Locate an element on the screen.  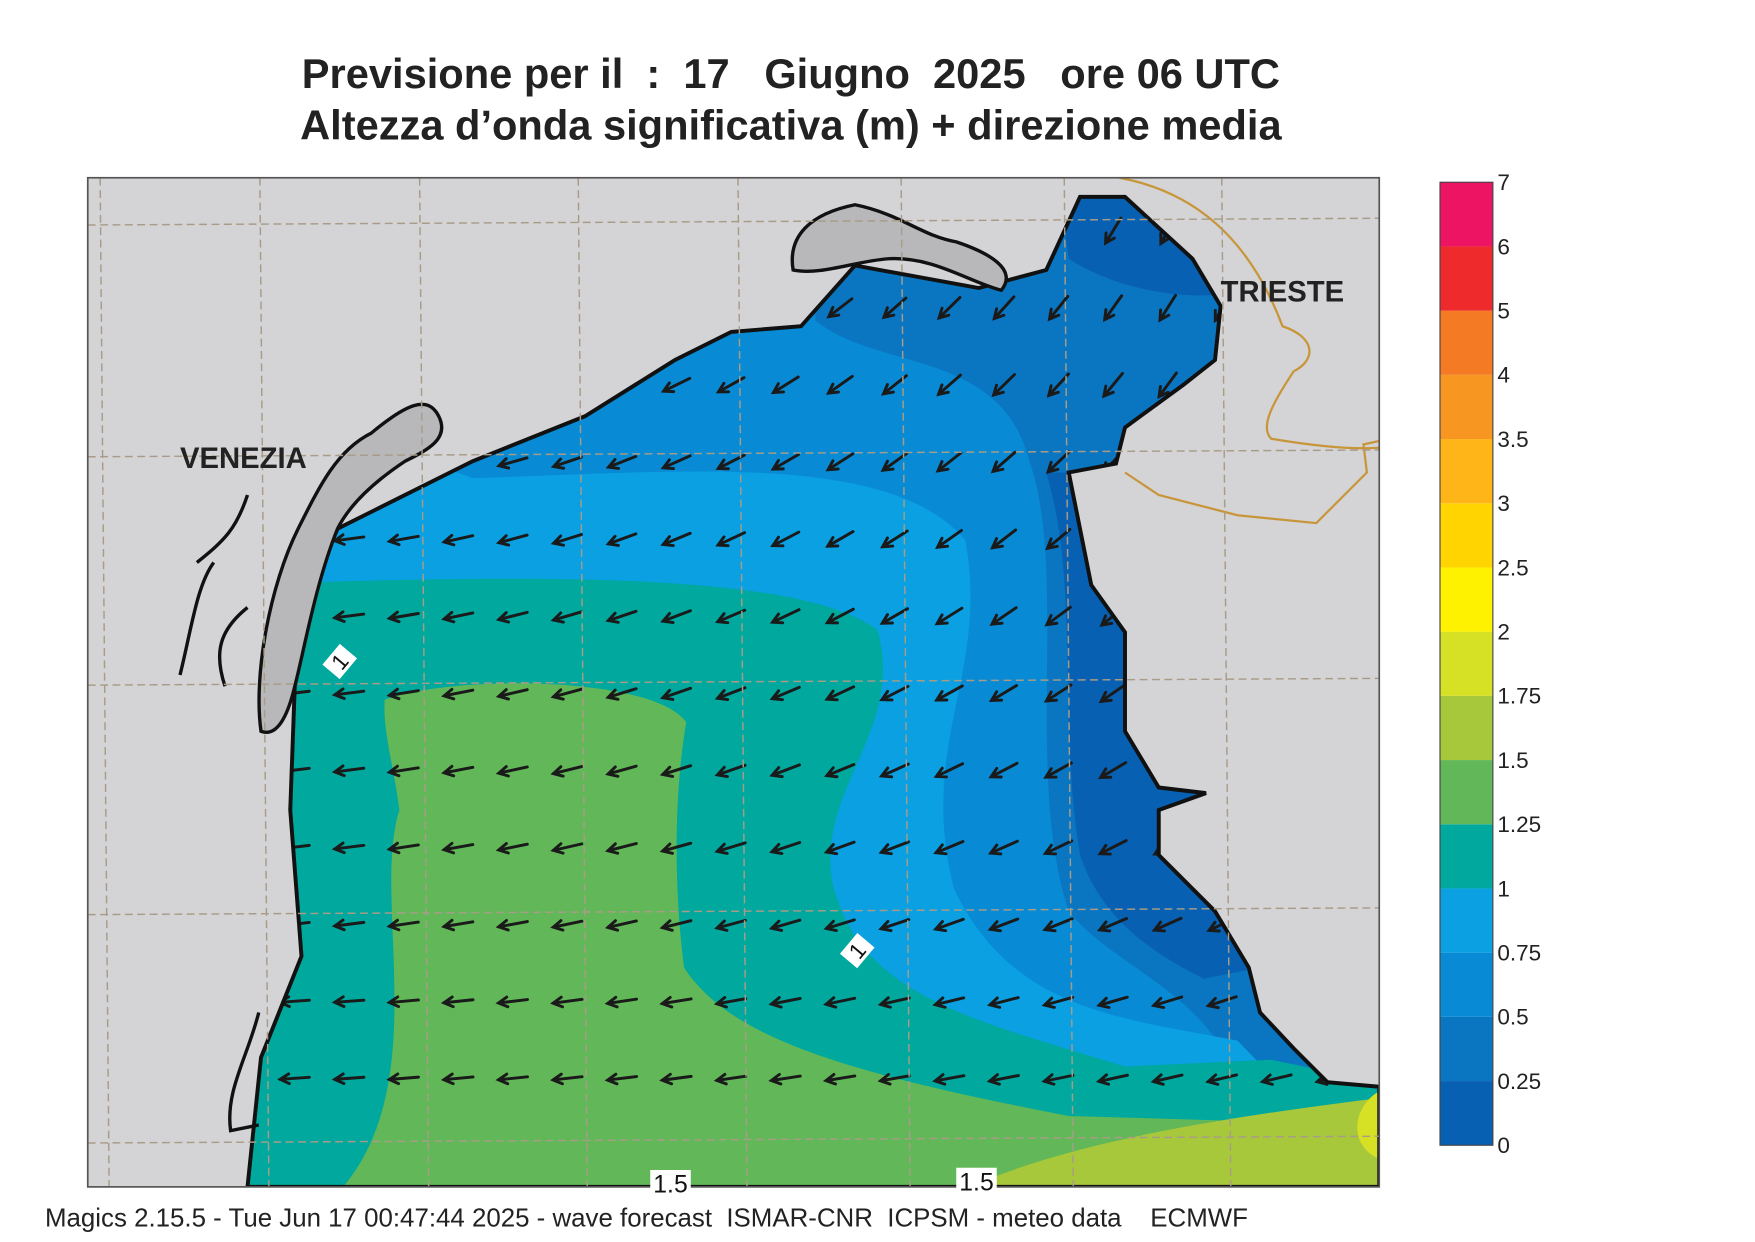
colorbar-label: 1.75 is located at coordinates (1519, 696).